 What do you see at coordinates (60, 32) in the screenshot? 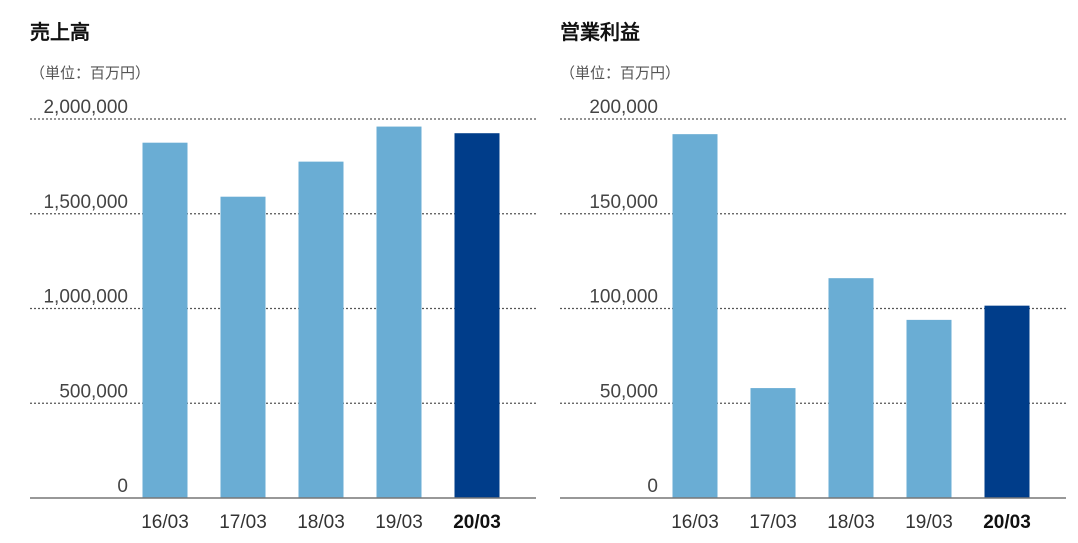
I see `chart-title: 売上高` at bounding box center [60, 32].